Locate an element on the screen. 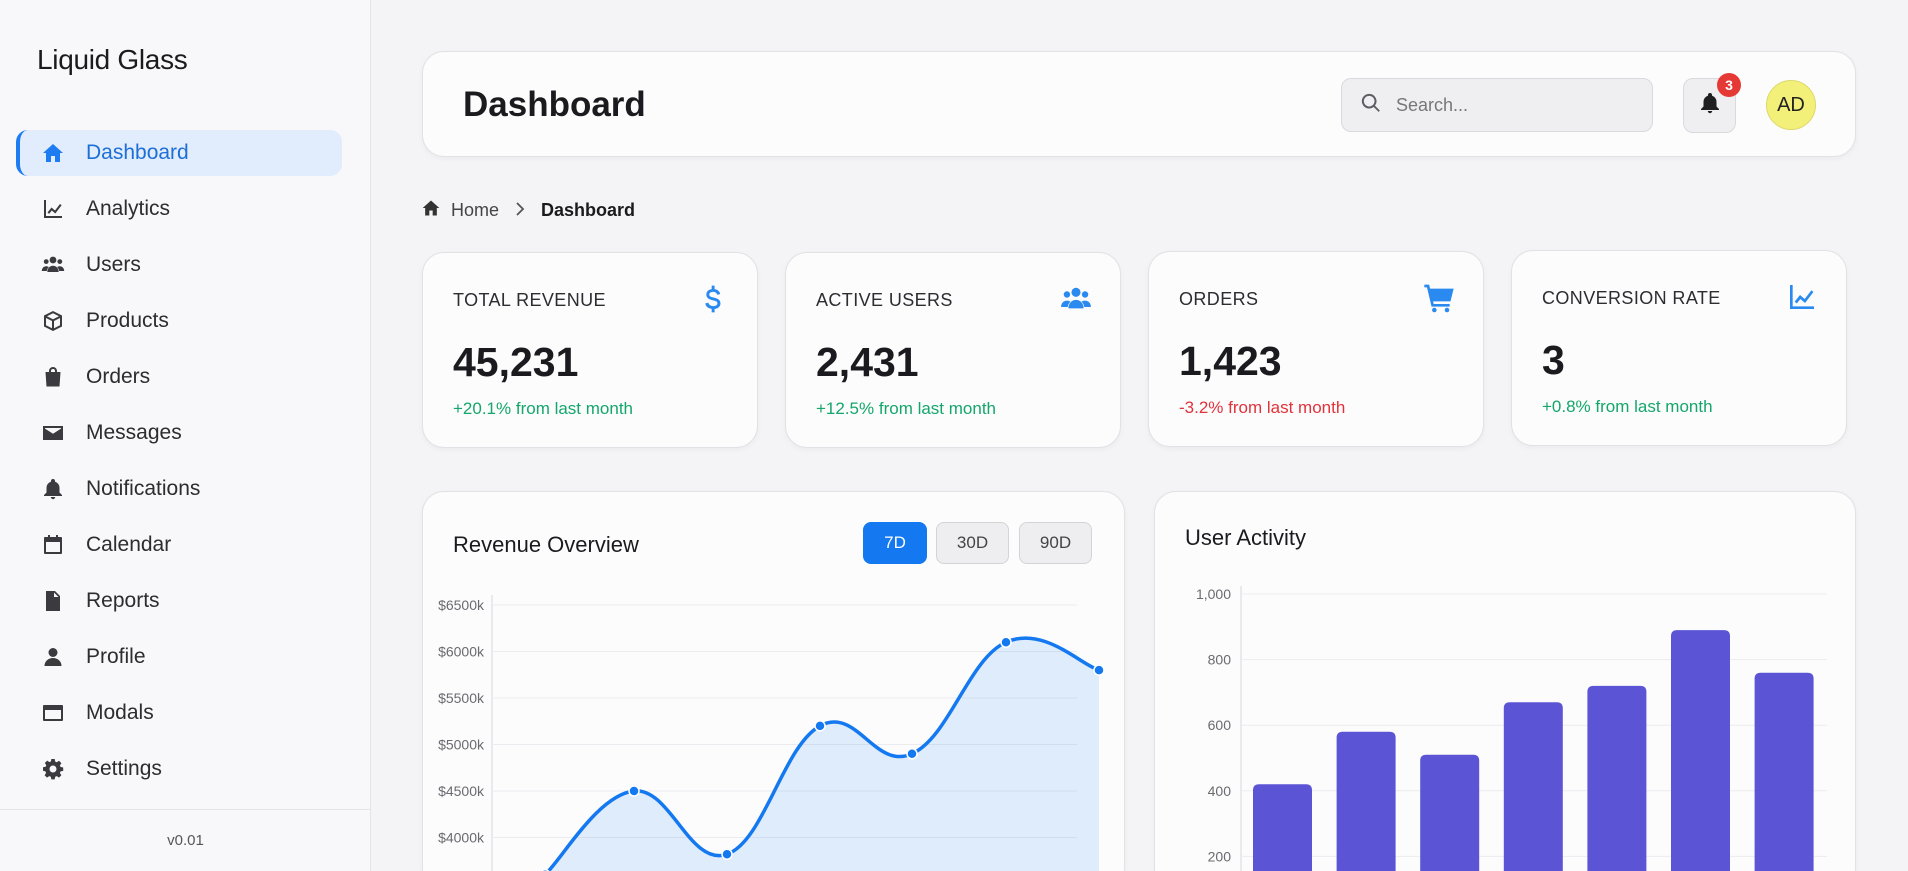 The image size is (1908, 871). home-icon is located at coordinates (53, 153).